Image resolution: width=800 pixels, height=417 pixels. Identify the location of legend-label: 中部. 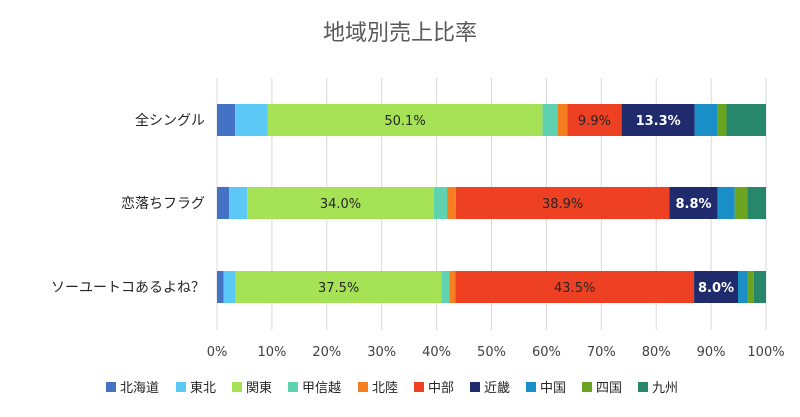
(441, 388).